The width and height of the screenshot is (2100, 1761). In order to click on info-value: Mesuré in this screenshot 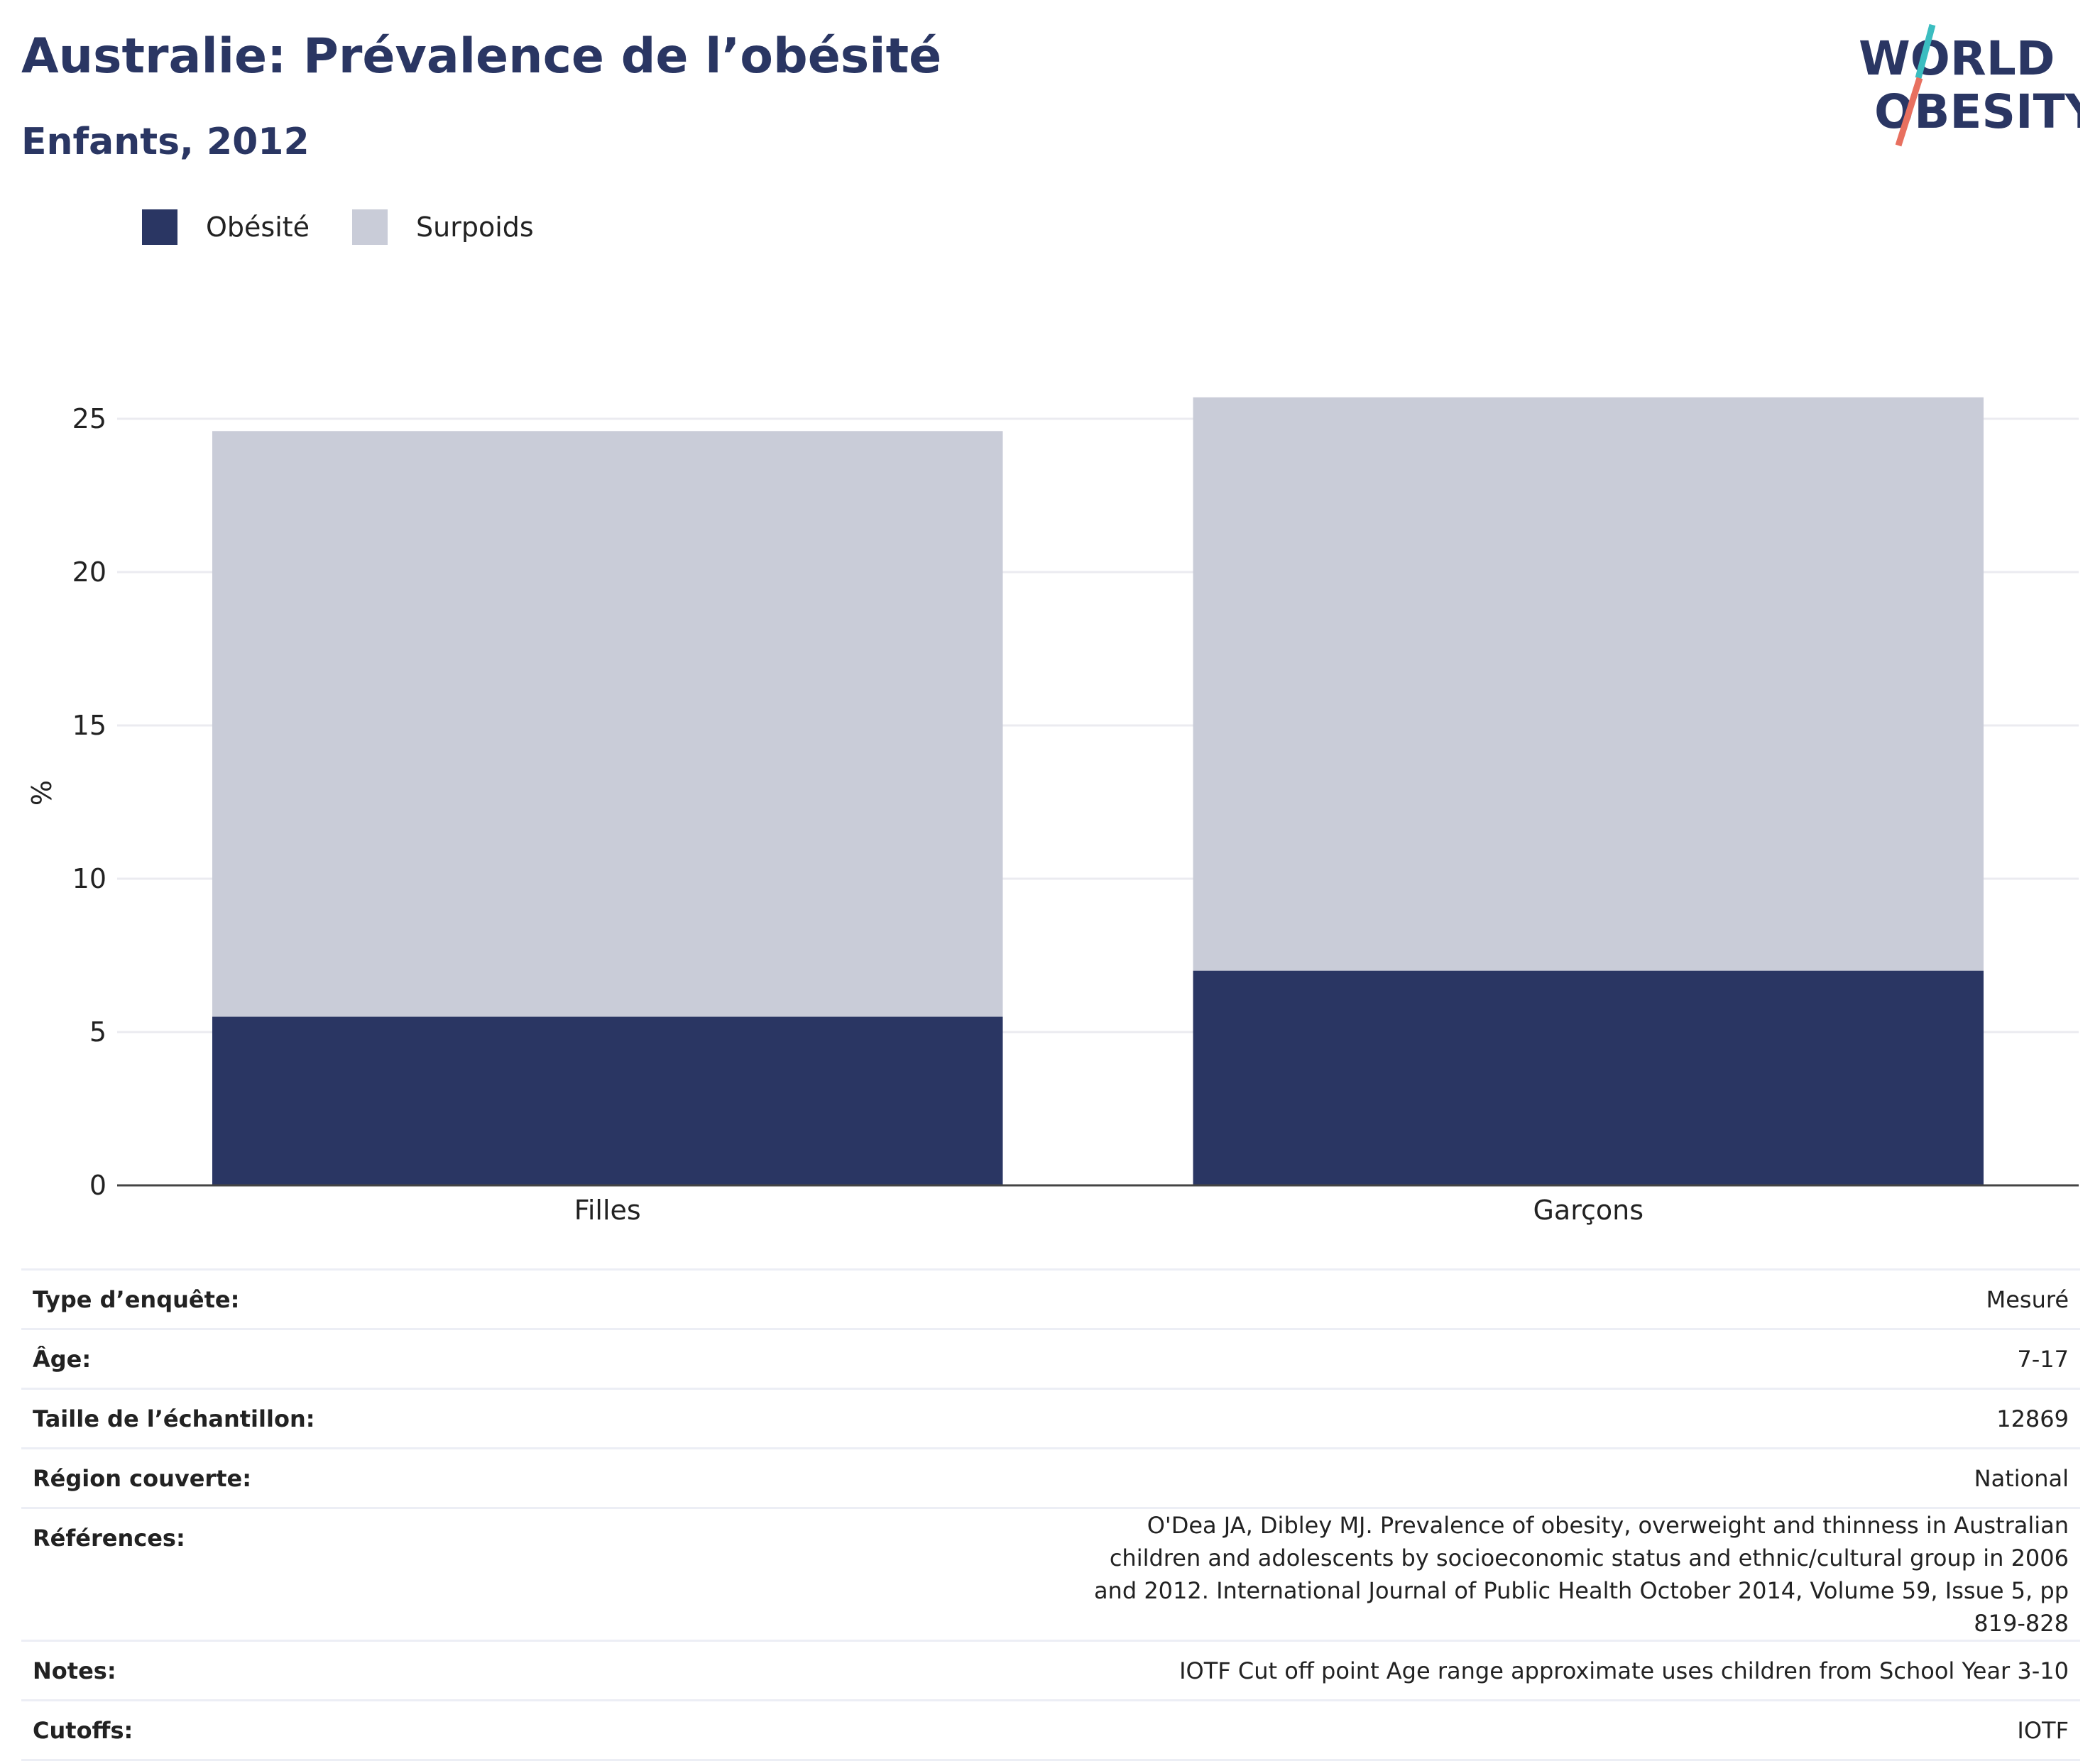, I will do `click(1310, 1299)`.